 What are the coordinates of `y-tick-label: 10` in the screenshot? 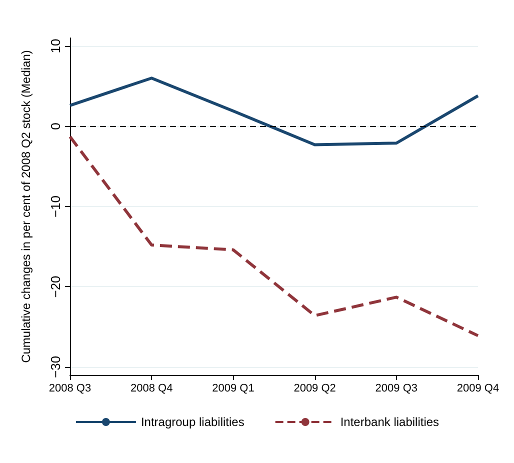 It's located at (55, 46).